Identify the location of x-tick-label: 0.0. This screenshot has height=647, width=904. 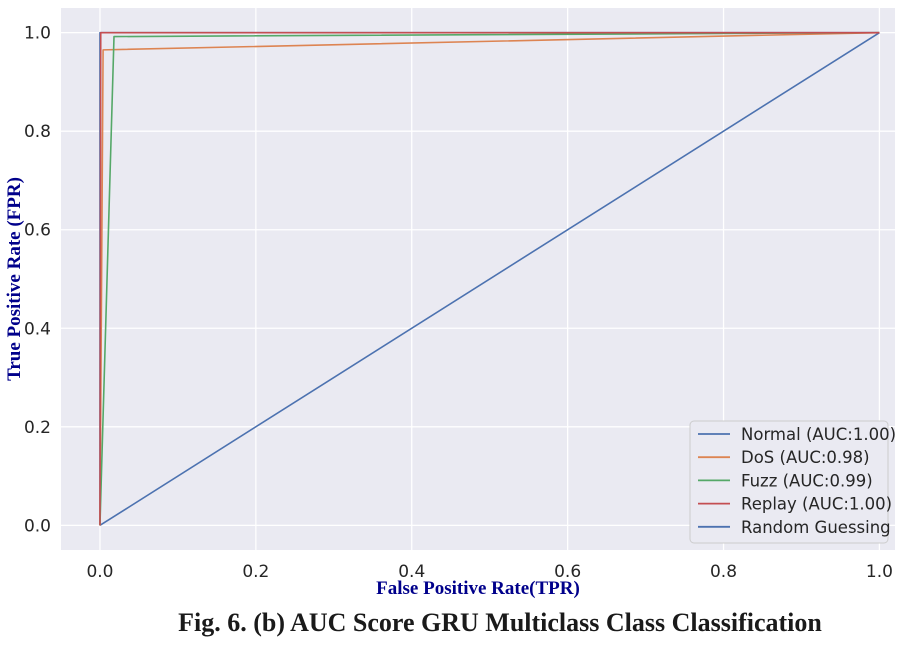
(99, 572).